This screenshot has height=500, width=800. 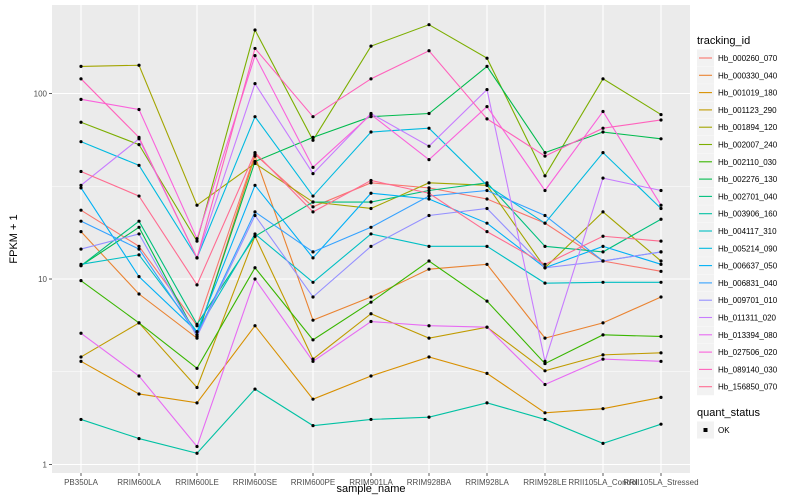 I want to click on y-axis: 1 10 100, so click(x=43, y=280).